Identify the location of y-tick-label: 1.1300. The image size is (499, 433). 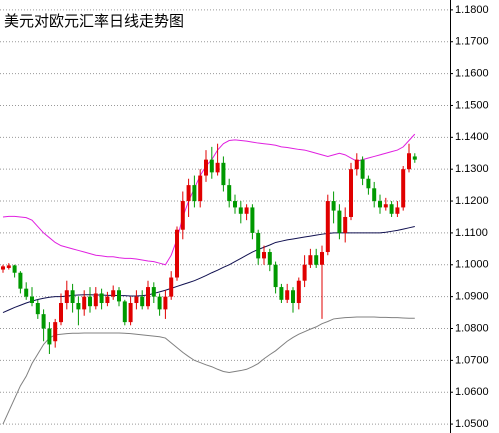
(472, 169).